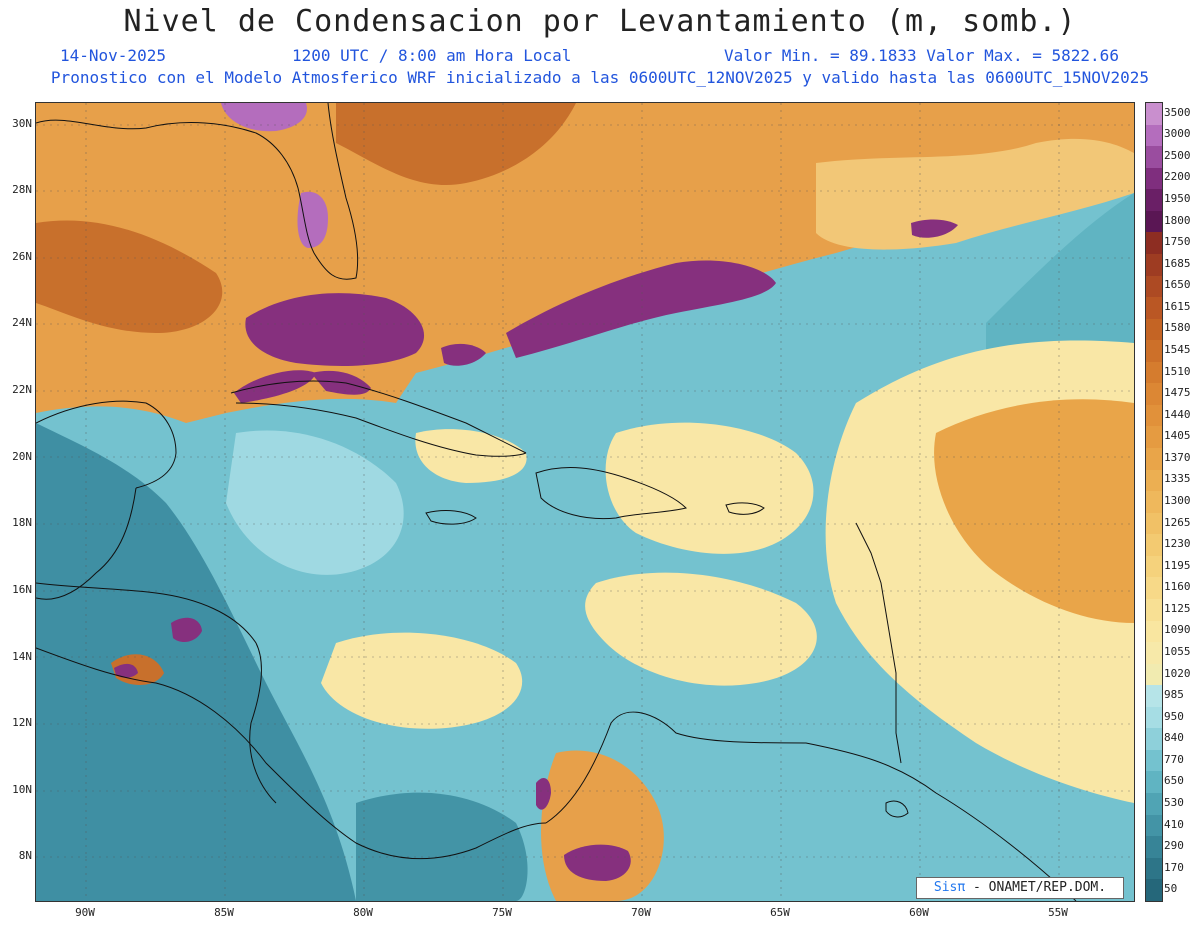 This screenshot has width=1200, height=927. Describe the element at coordinates (1177, 285) in the screenshot. I see `colorbar-label: 1650` at that location.